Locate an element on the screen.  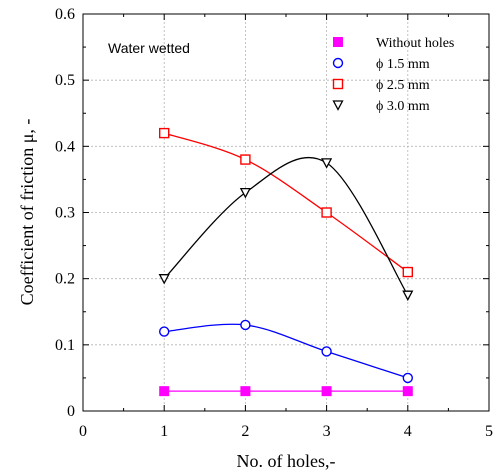
x-tick-label: 1 is located at coordinates (164, 431).